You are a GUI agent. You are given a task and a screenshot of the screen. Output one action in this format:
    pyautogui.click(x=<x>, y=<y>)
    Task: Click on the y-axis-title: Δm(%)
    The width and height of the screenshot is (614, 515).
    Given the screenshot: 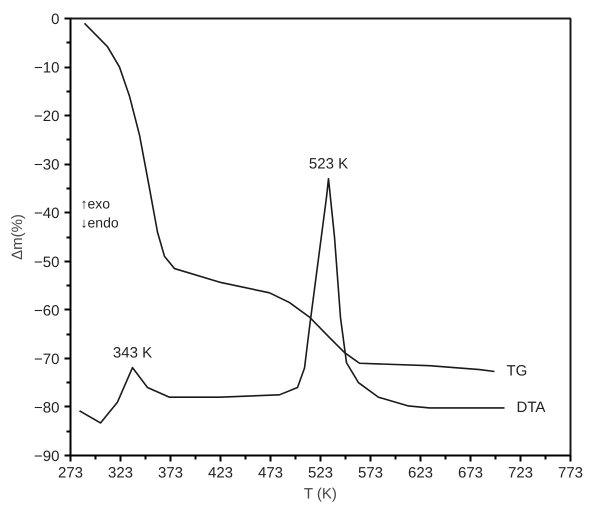 What is the action you would take?
    pyautogui.click(x=17, y=237)
    